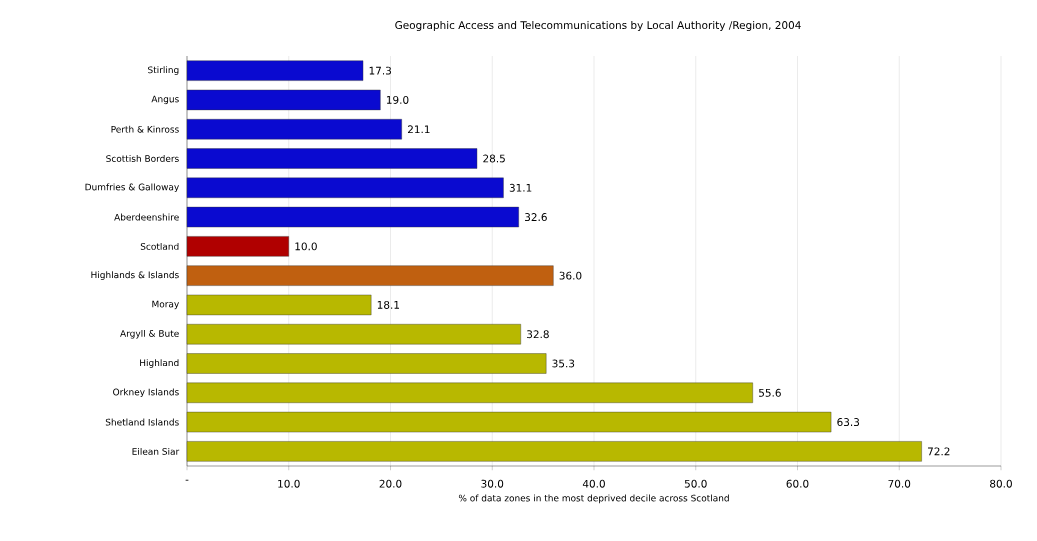  Describe the element at coordinates (163, 70) in the screenshot. I see `y-tick-label: Stirling` at that location.